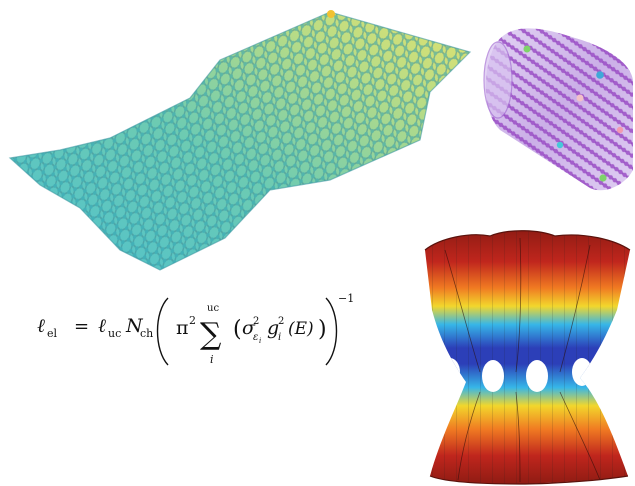 The width and height of the screenshot is (635, 486). Describe the element at coordinates (81, 326) in the screenshot. I see `formula-equals: =` at that location.